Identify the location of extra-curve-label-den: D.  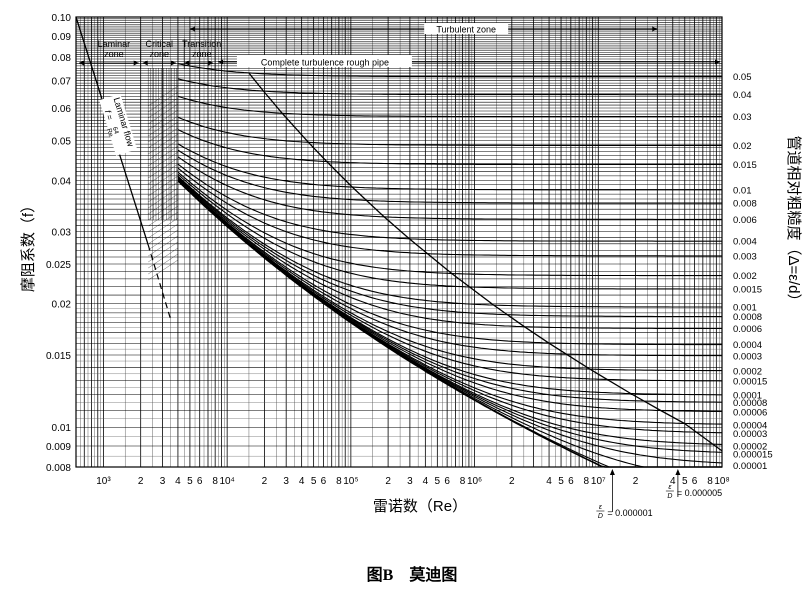
(669, 496).